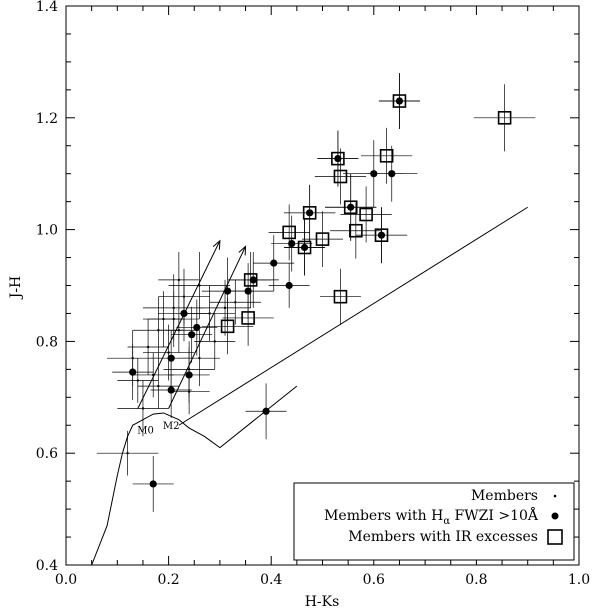 The height and width of the screenshot is (611, 600). Describe the element at coordinates (47, 566) in the screenshot. I see `y-tick-label: 0.4` at that location.